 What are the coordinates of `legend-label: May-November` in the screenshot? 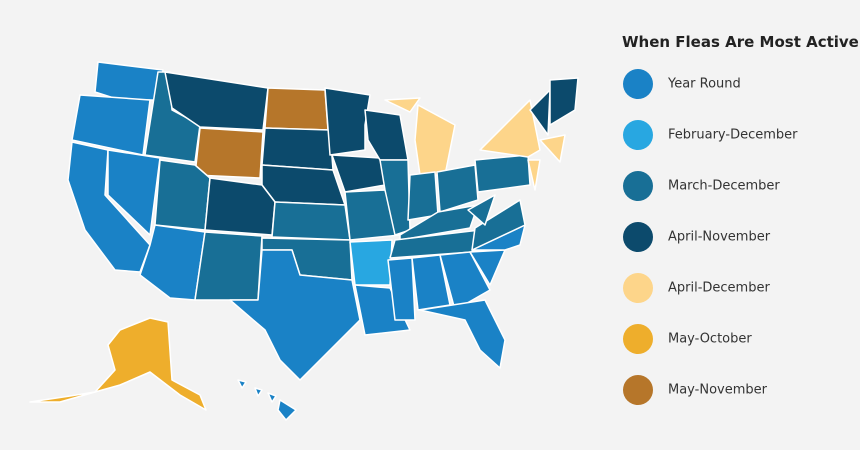 It's located at (718, 390).